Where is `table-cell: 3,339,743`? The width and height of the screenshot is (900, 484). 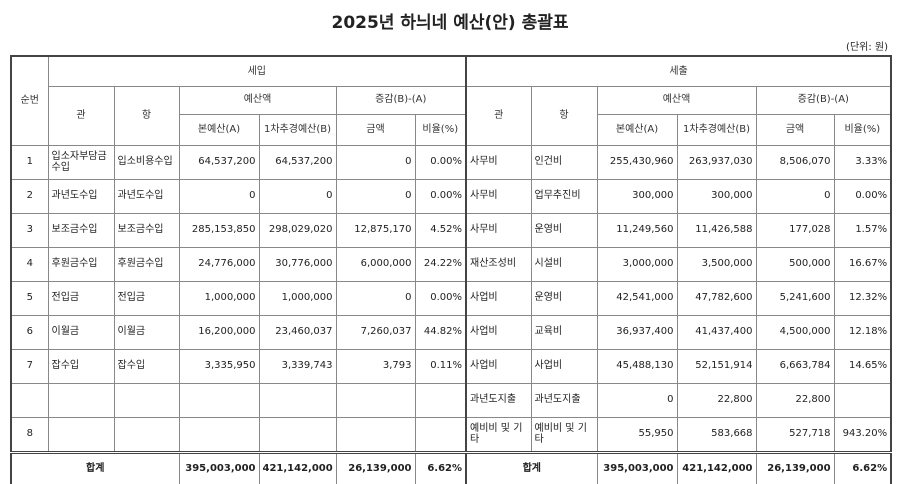
table-cell: 3,339,743 is located at coordinates (297, 366).